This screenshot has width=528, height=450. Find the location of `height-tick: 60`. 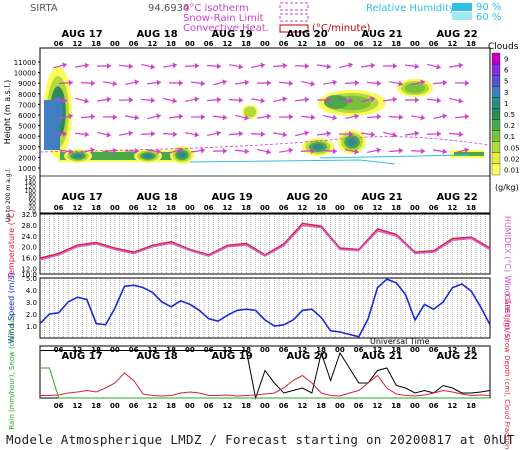

height-tick: 60 is located at coordinates (32, 199).